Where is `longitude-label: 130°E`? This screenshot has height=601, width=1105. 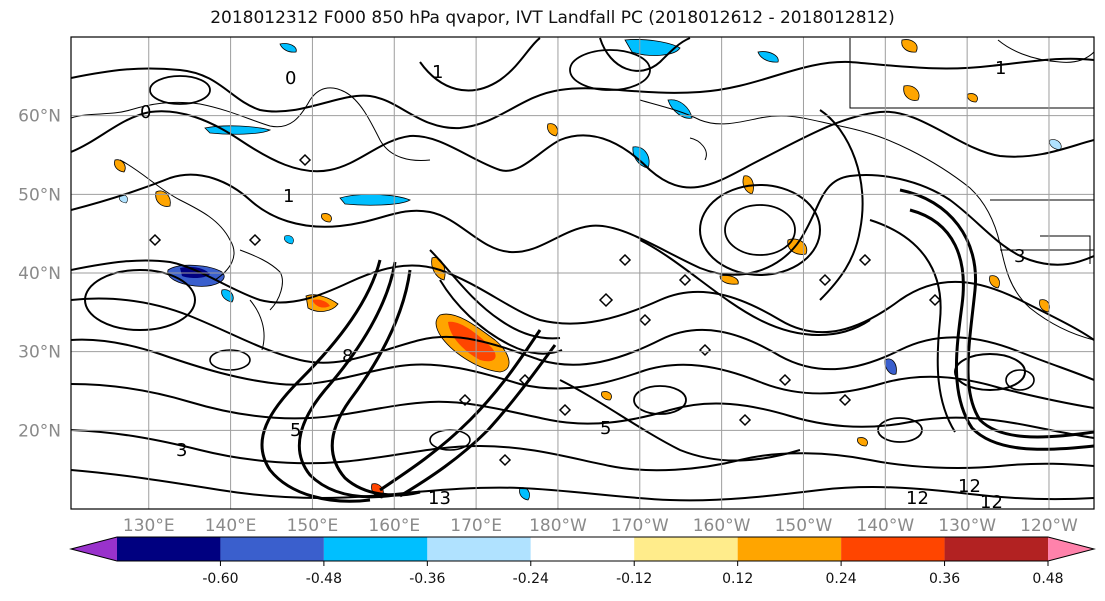
longitude-label: 130°E is located at coordinates (149, 526).